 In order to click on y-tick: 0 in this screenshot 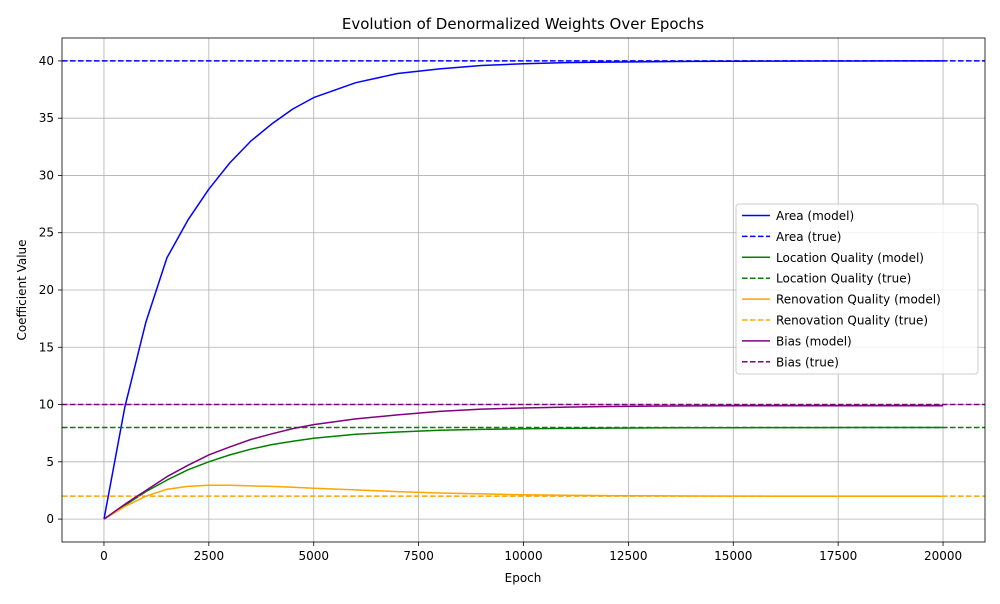, I will do `click(54, 519)`.